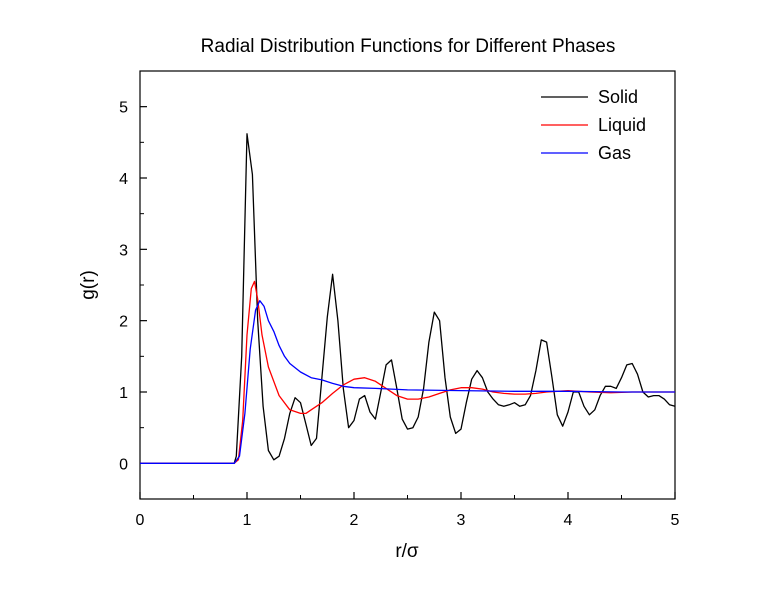 The height and width of the screenshot is (600, 784). I want to click on y-axis: 0 1 2 3 4 5, so click(133, 285).